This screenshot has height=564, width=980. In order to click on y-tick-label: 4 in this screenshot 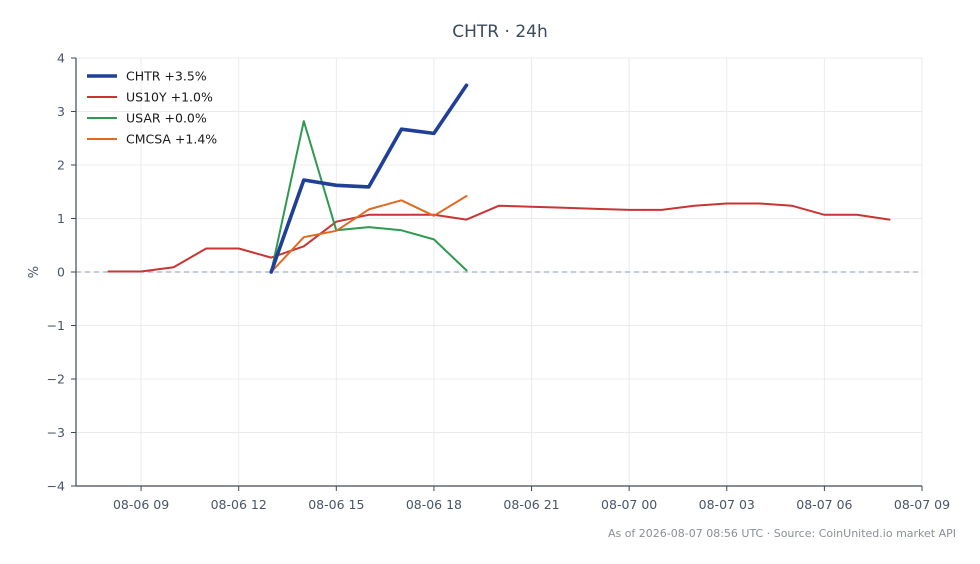, I will do `click(61, 58)`.